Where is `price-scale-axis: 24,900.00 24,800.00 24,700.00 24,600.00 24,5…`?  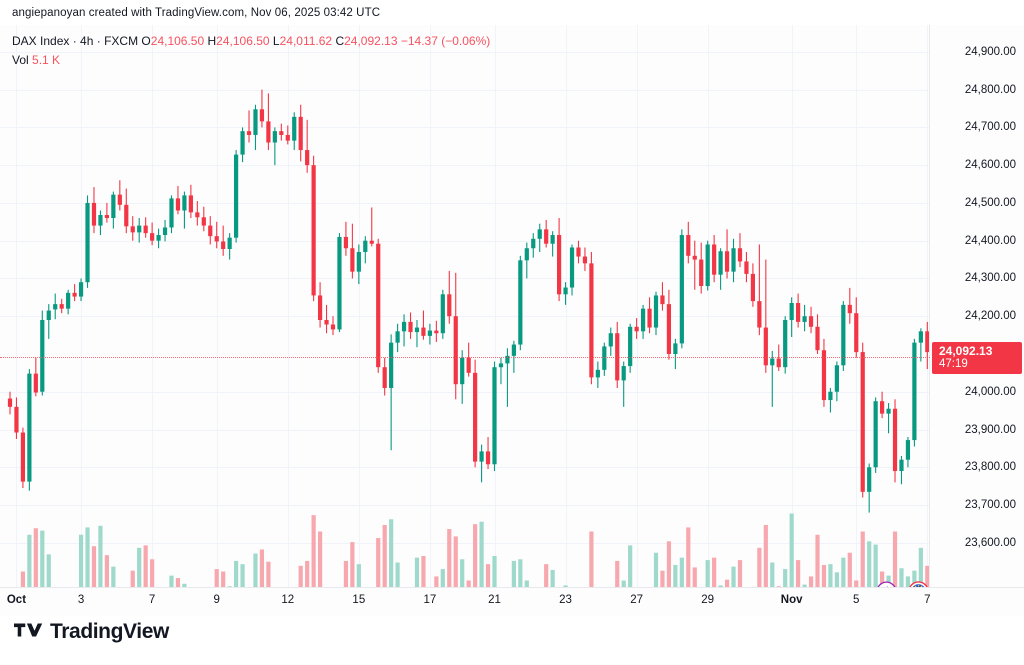 price-scale-axis: 24,900.00 24,800.00 24,700.00 24,600.00 24,5… is located at coordinates (976, 306).